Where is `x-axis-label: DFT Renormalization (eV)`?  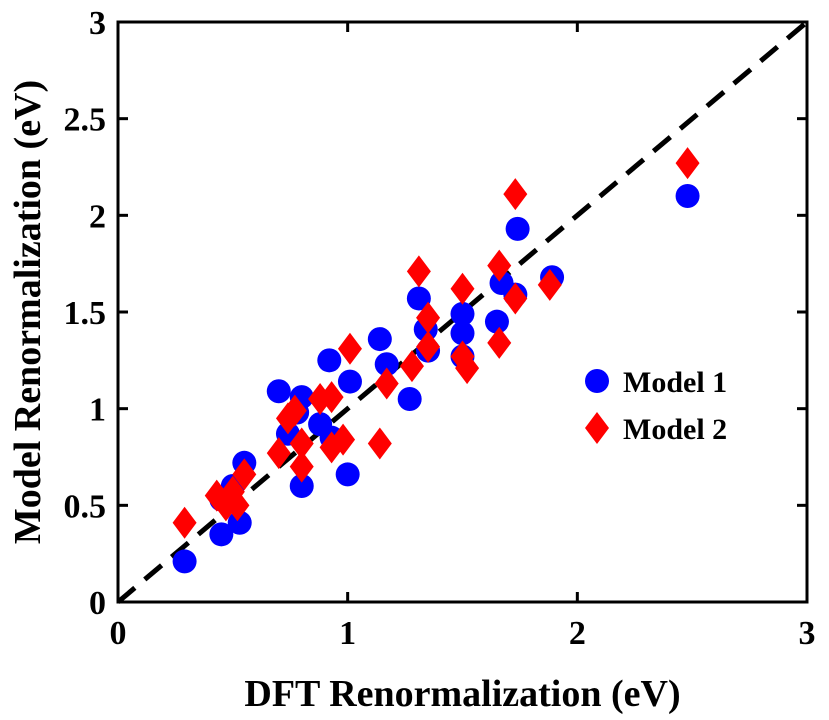 x-axis-label: DFT Renormalization (eV) is located at coordinates (462, 694).